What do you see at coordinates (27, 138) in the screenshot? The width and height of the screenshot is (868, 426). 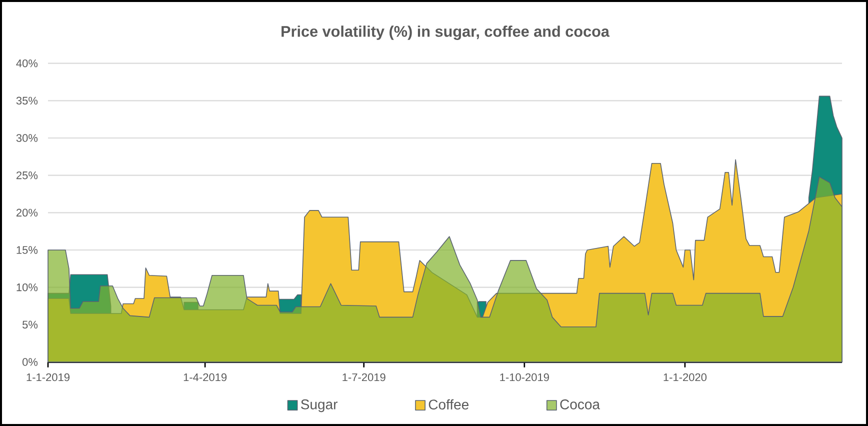 I see `y-tick-label: 30%` at bounding box center [27, 138].